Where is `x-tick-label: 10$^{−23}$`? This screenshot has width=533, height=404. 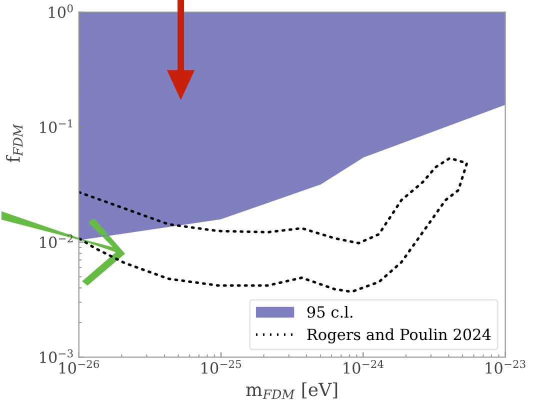
x-tick-label: 10$^{−23}$ is located at coordinates (506, 367).